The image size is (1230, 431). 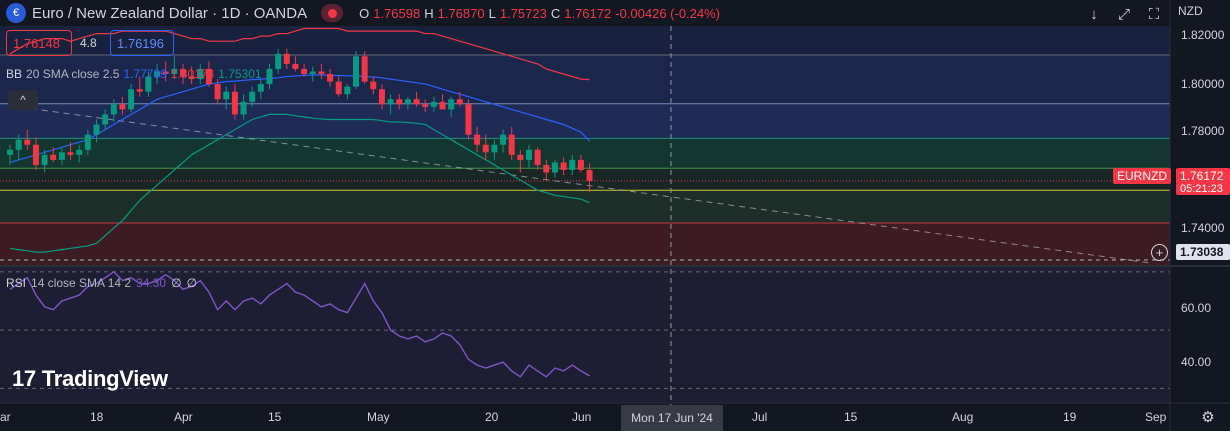 What do you see at coordinates (1203, 35) in the screenshot?
I see `price-axis-label: 1.82000` at bounding box center [1203, 35].